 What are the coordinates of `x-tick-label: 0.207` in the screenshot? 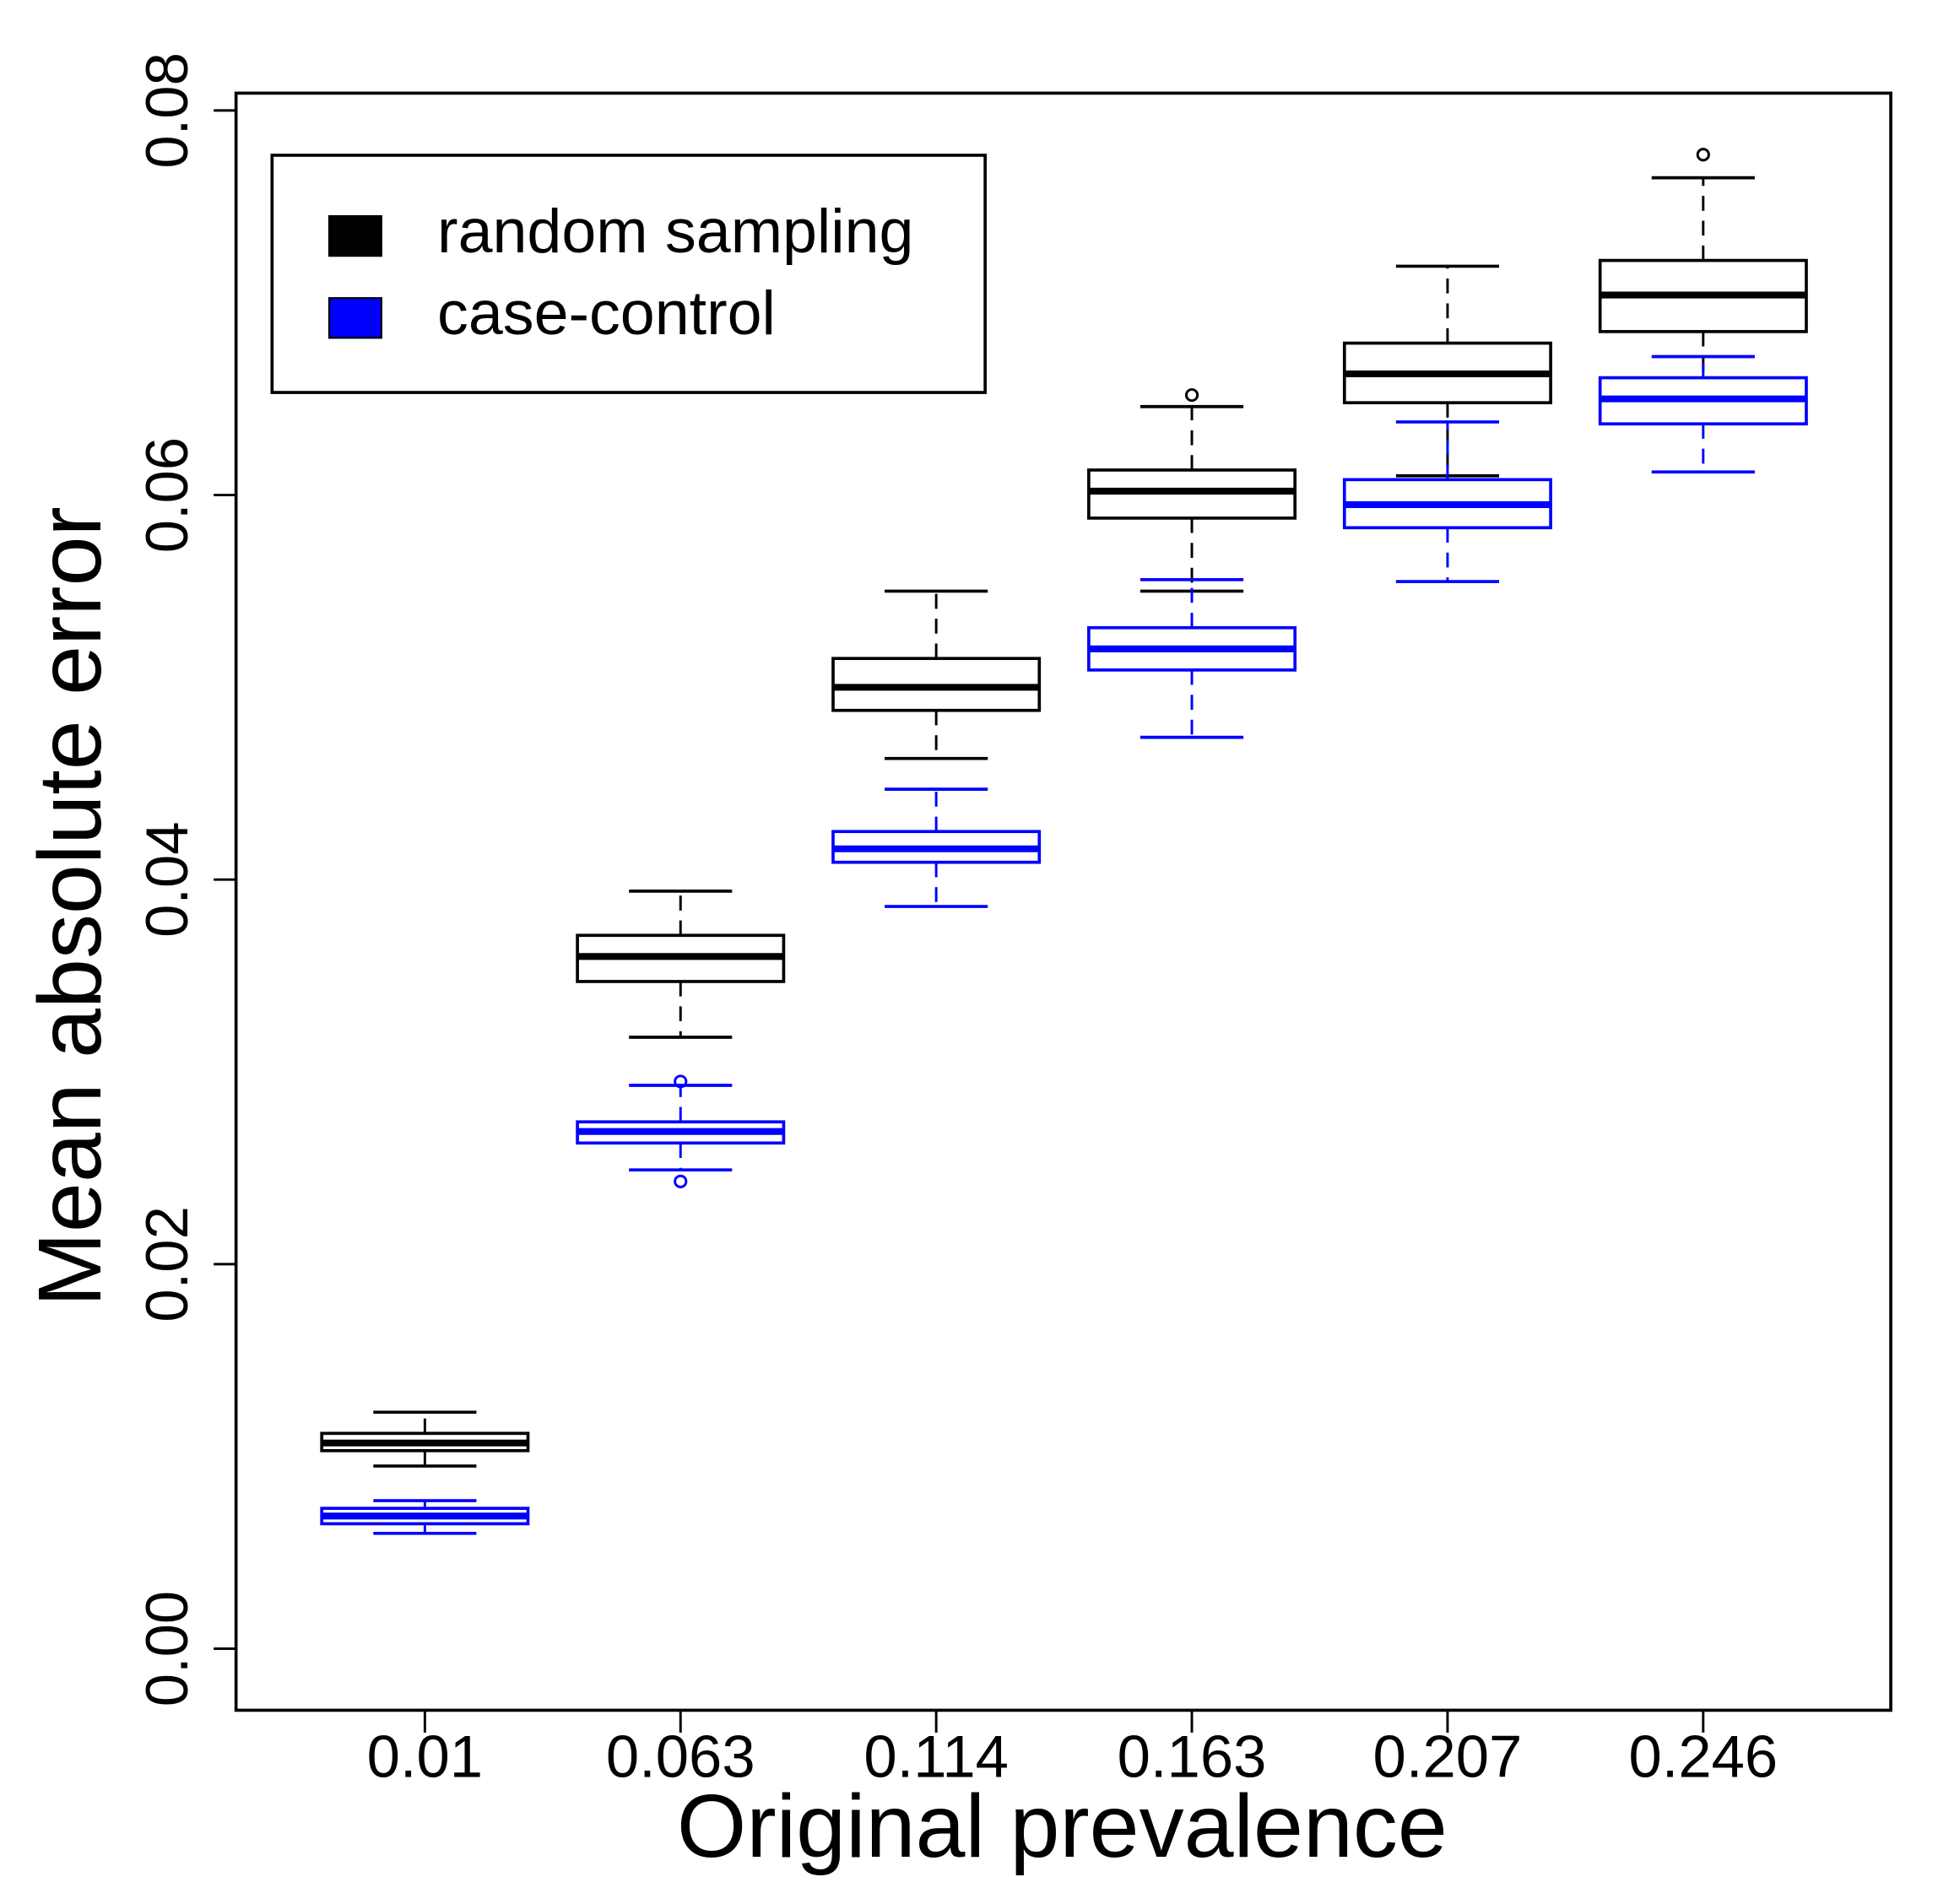 It's located at (1448, 1756).